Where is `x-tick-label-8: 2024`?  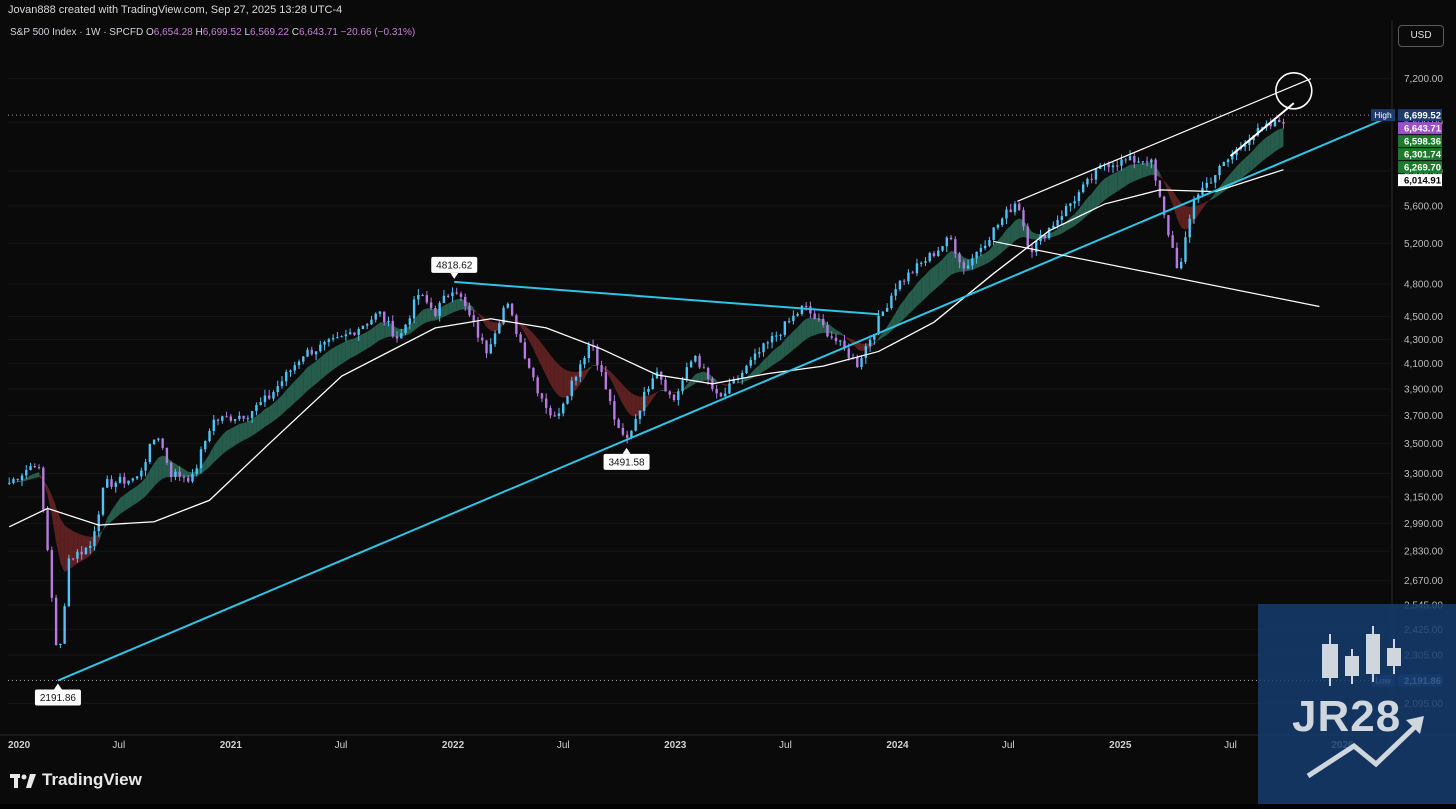
x-tick-label-8: 2024 is located at coordinates (897, 745).